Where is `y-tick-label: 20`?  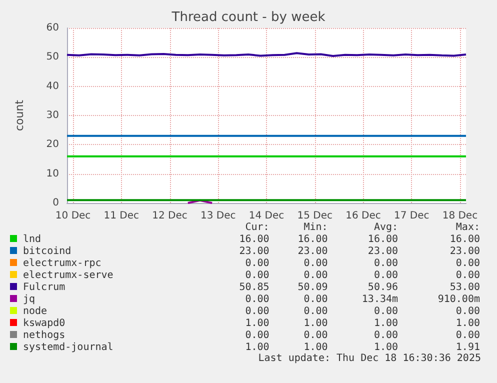
y-tick-label: 20 is located at coordinates (52, 144).